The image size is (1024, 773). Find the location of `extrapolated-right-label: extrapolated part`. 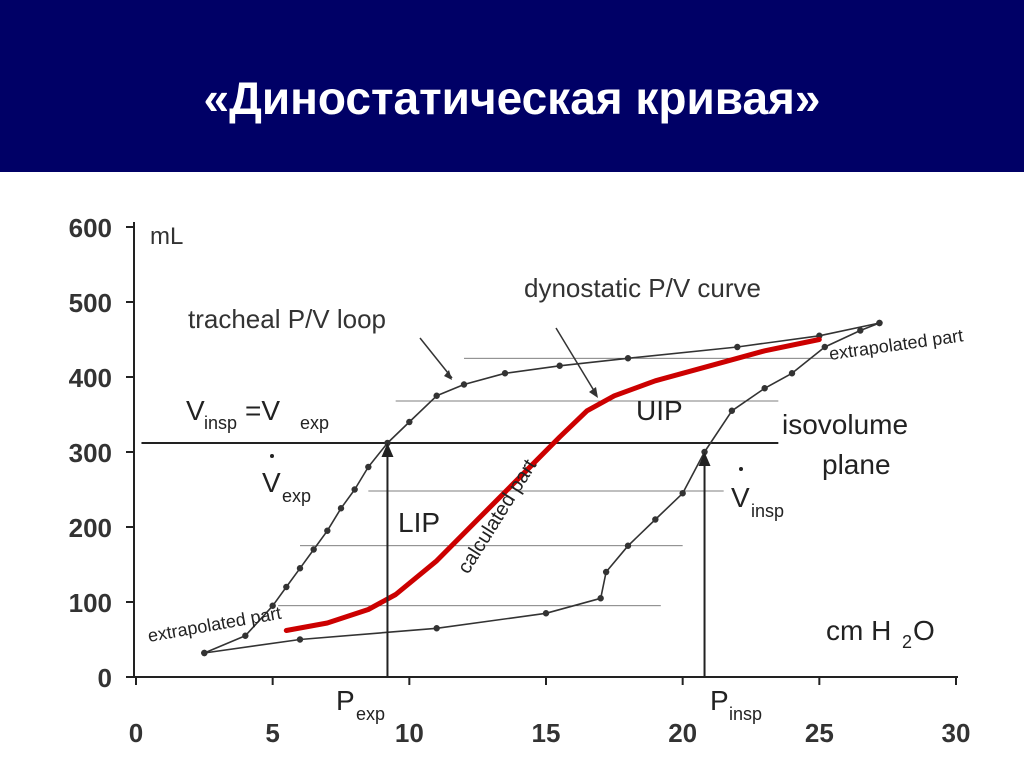

extrapolated-right-label: extrapolated part is located at coordinates (896, 344).